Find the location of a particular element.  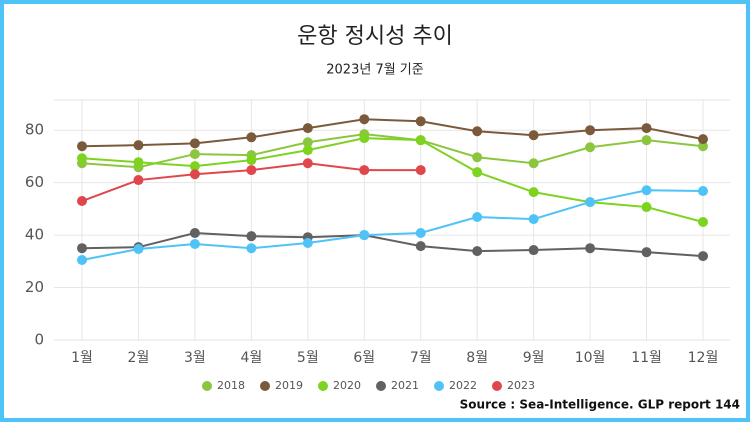

x-tick-label: 8월 is located at coordinates (477, 358).